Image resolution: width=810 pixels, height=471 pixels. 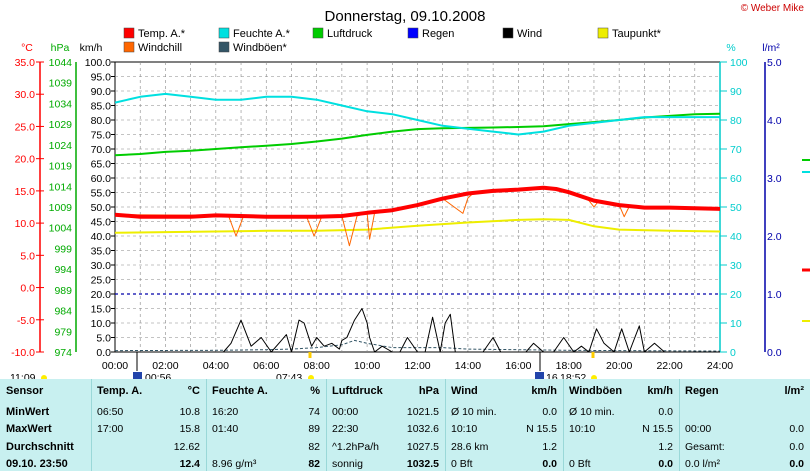 What do you see at coordinates (26, 321) in the screenshot?
I see `temp-tick-label: -5.0` at bounding box center [26, 321].